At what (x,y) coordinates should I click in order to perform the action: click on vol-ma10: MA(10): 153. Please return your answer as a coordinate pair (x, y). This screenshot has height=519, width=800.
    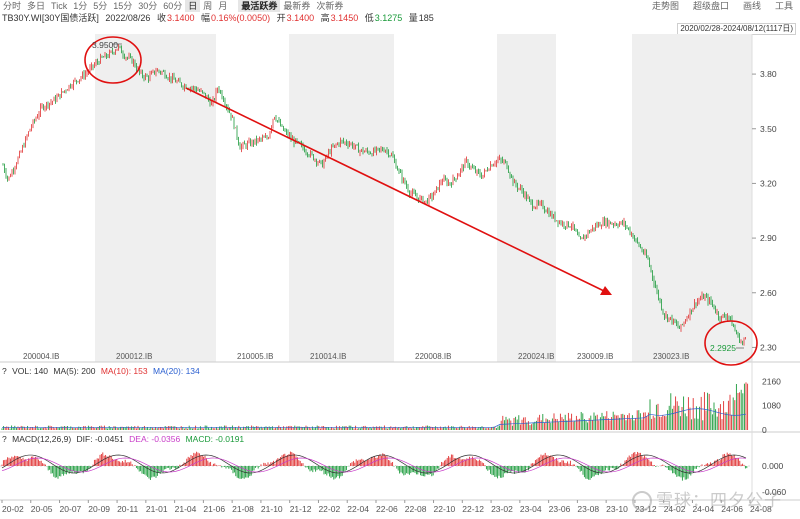
    Looking at the image, I should click on (124, 371).